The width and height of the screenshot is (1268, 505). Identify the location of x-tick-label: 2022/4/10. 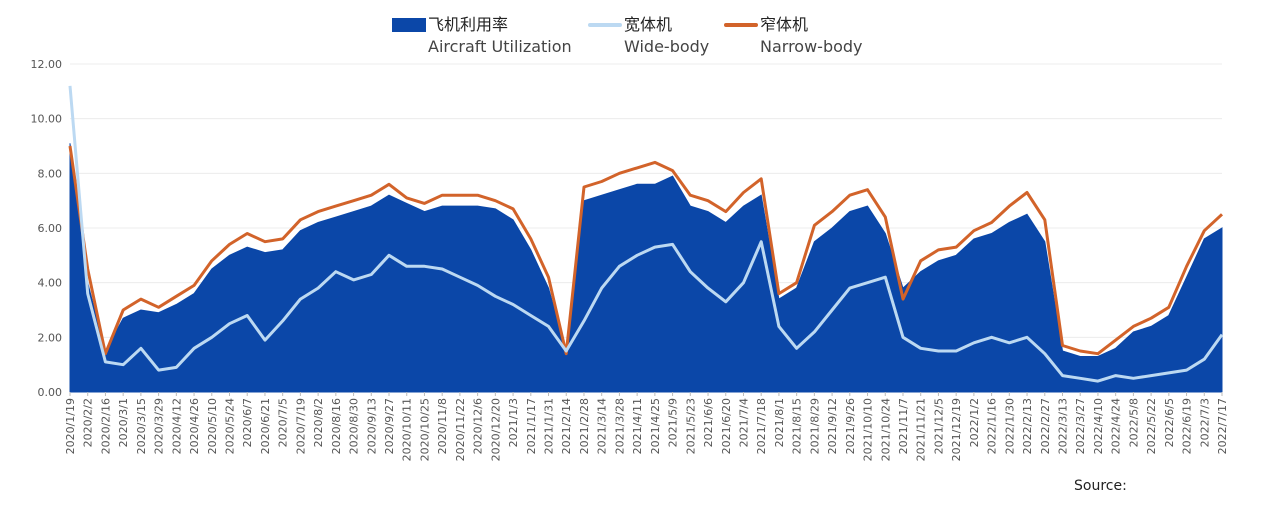
(1098, 426).